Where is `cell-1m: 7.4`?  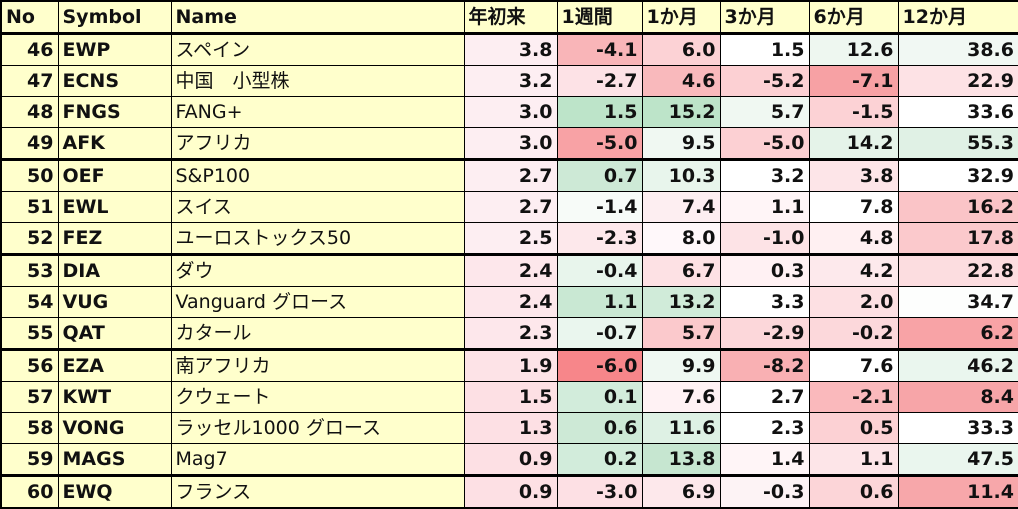
cell-1m: 7.4 is located at coordinates (681, 207).